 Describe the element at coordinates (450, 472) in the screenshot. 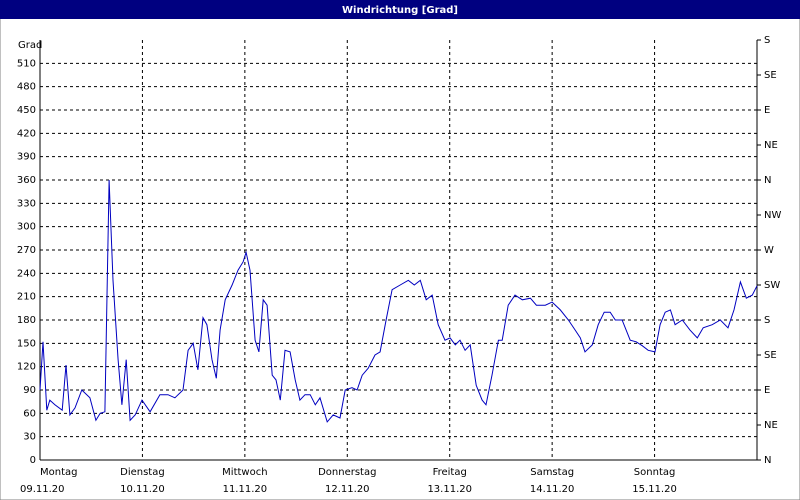

I see `x-tick-label: Freitag` at that location.